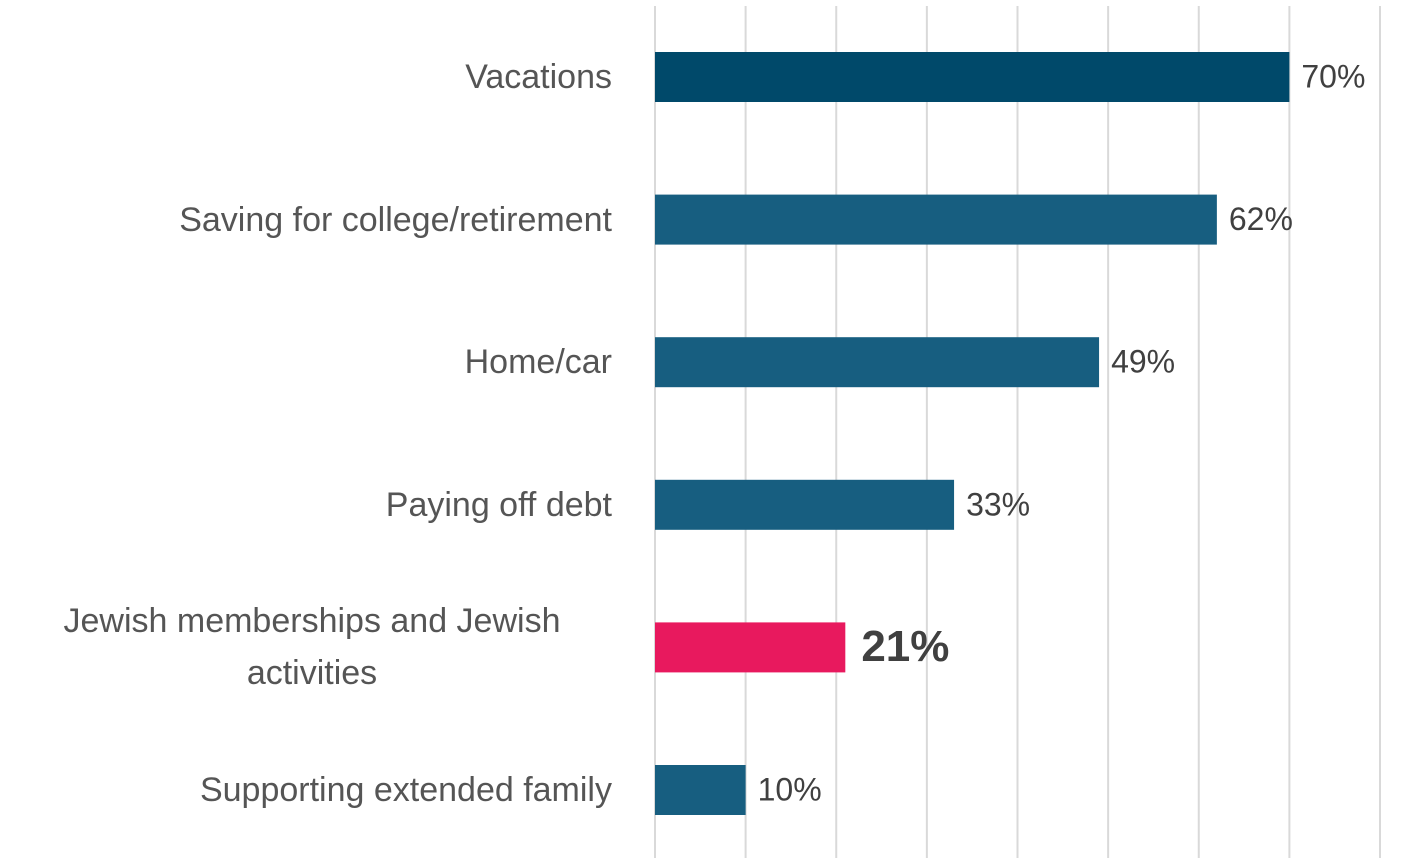 The width and height of the screenshot is (1407, 858). I want to click on value-label: 62%, so click(1261, 219).